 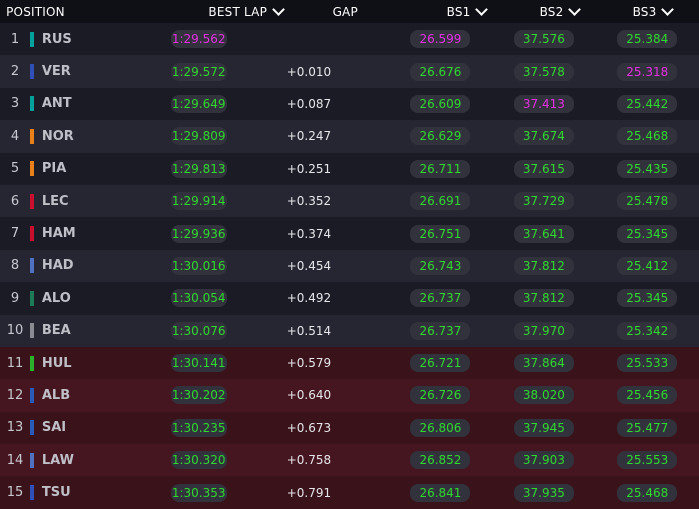 What do you see at coordinates (440, 71) in the screenshot?
I see `bs1-cell: 26.676` at bounding box center [440, 71].